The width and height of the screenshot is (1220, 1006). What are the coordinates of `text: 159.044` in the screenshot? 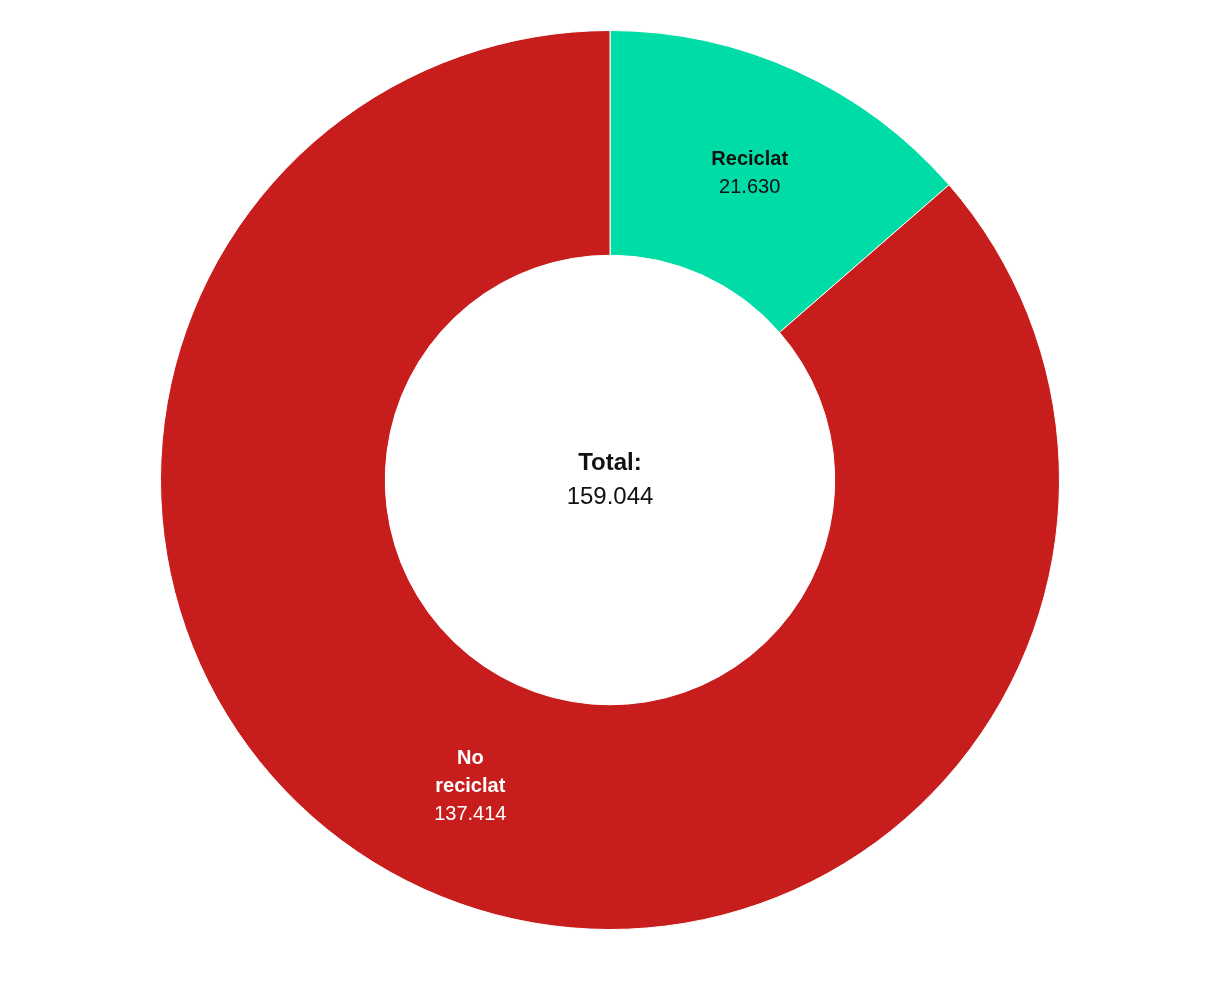 It's located at (610, 495).